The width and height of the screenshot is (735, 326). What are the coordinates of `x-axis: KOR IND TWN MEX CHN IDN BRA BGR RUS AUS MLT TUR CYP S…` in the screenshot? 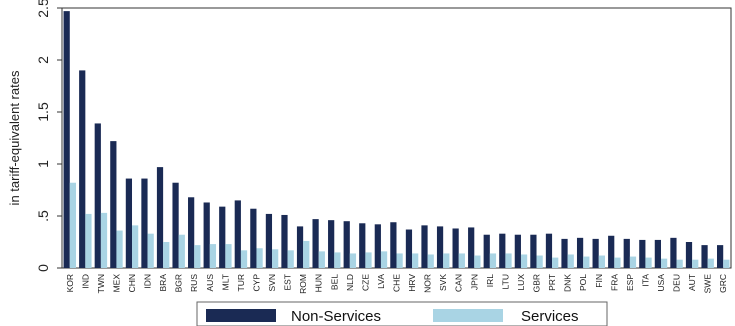 It's located at (396, 284).